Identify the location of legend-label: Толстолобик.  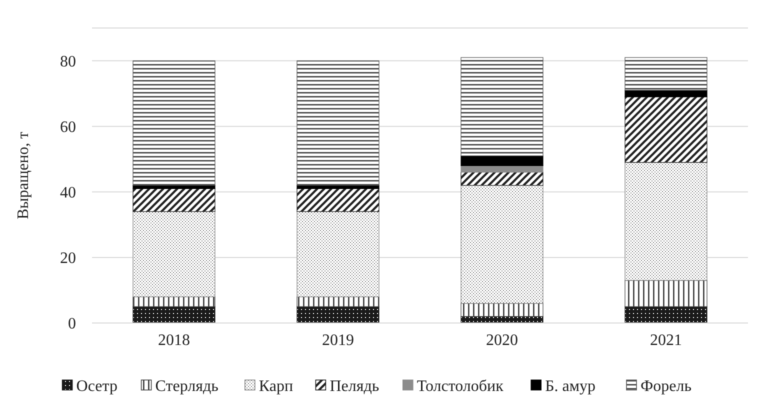
(460, 386).